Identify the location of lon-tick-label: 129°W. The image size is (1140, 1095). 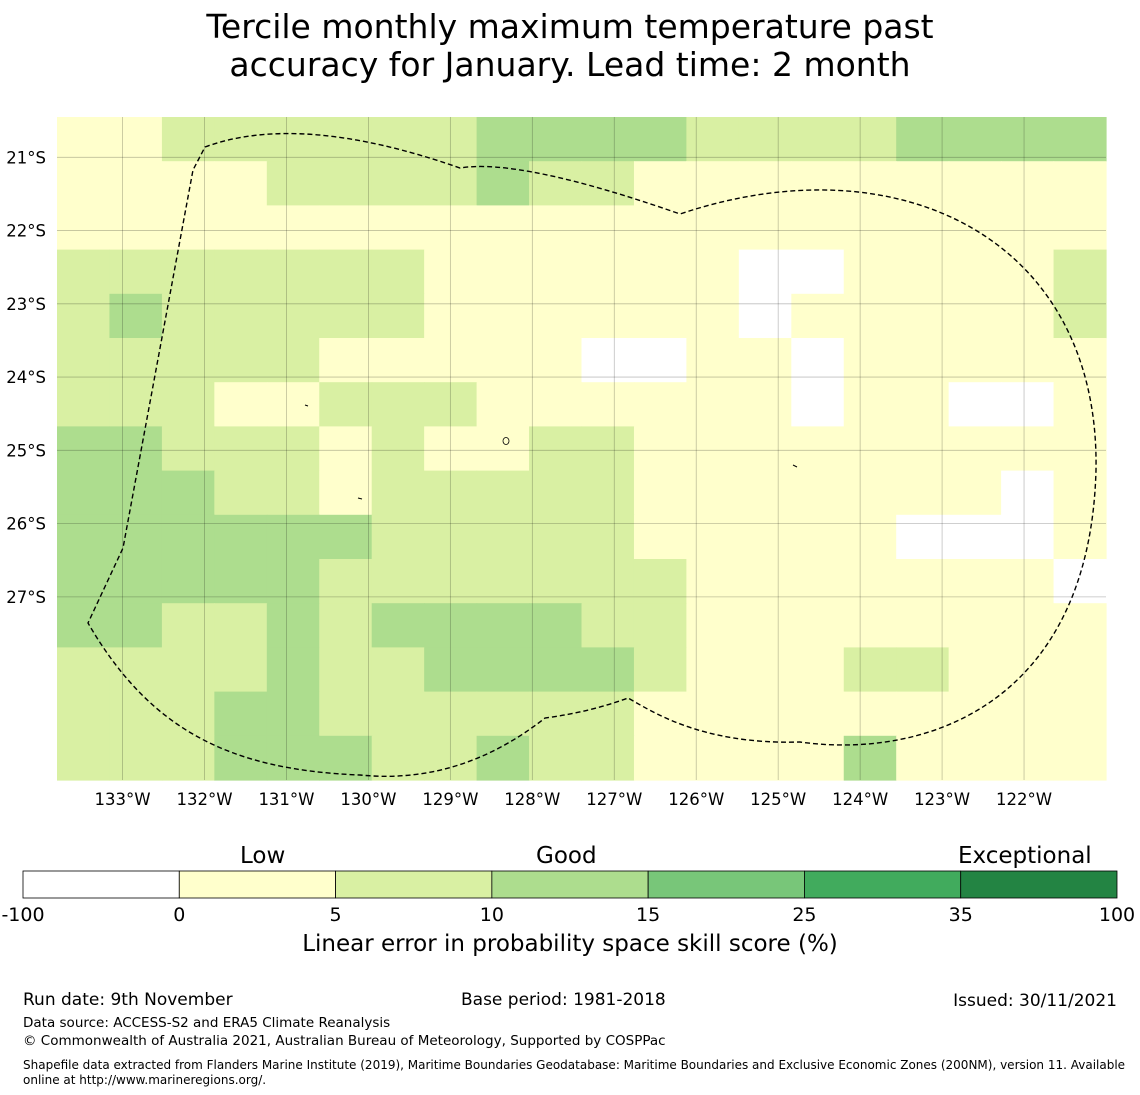
(450, 799).